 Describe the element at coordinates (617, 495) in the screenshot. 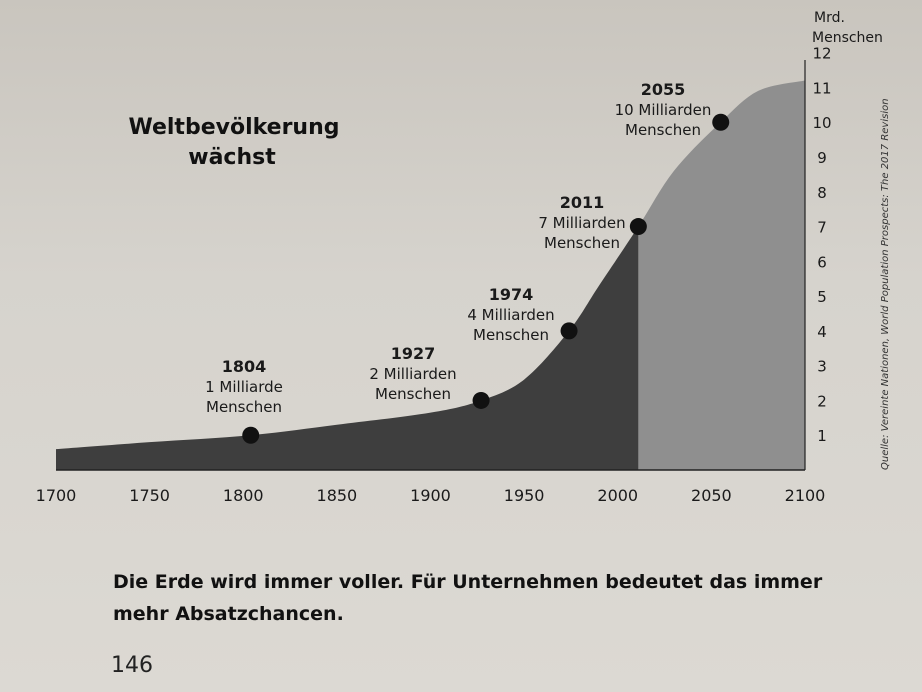

I see `x-tick-label: 2000` at that location.